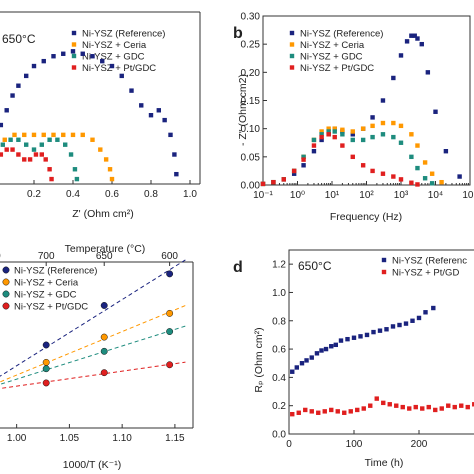  I want to click on x-tick-label: 200, so click(419, 444).